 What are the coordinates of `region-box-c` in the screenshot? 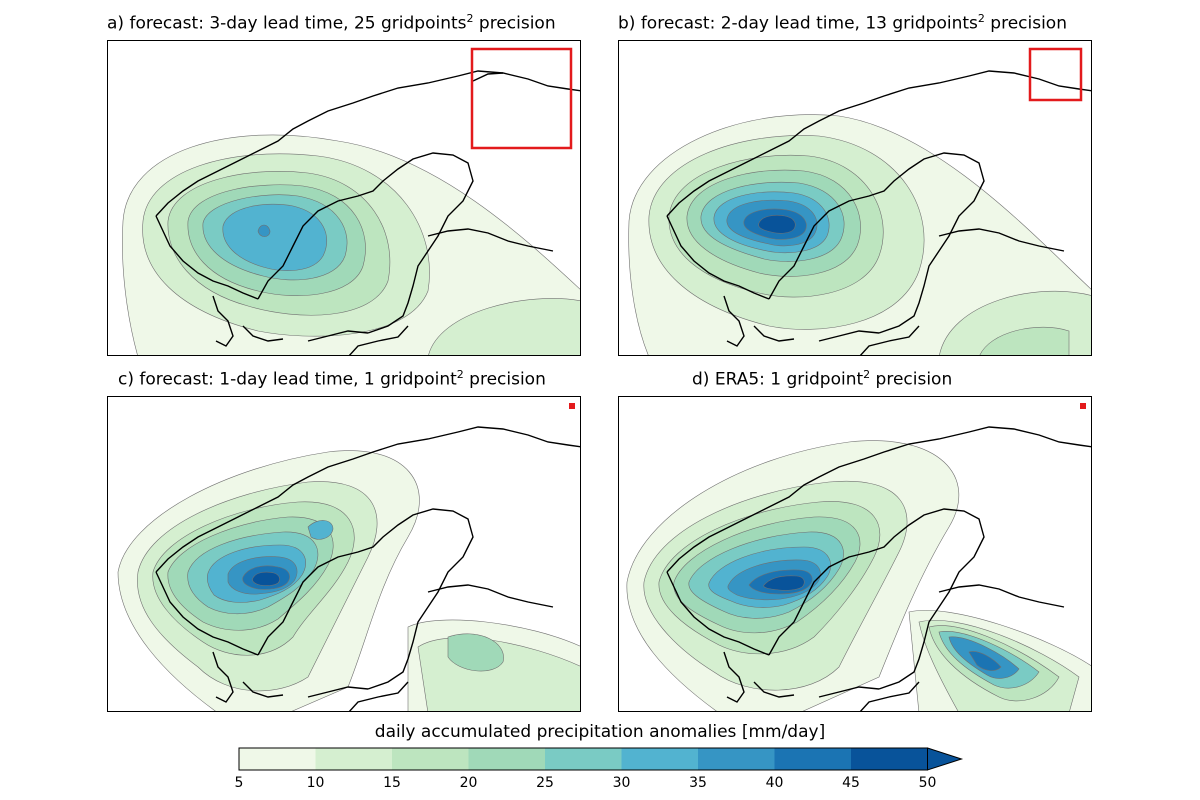 It's located at (572, 406).